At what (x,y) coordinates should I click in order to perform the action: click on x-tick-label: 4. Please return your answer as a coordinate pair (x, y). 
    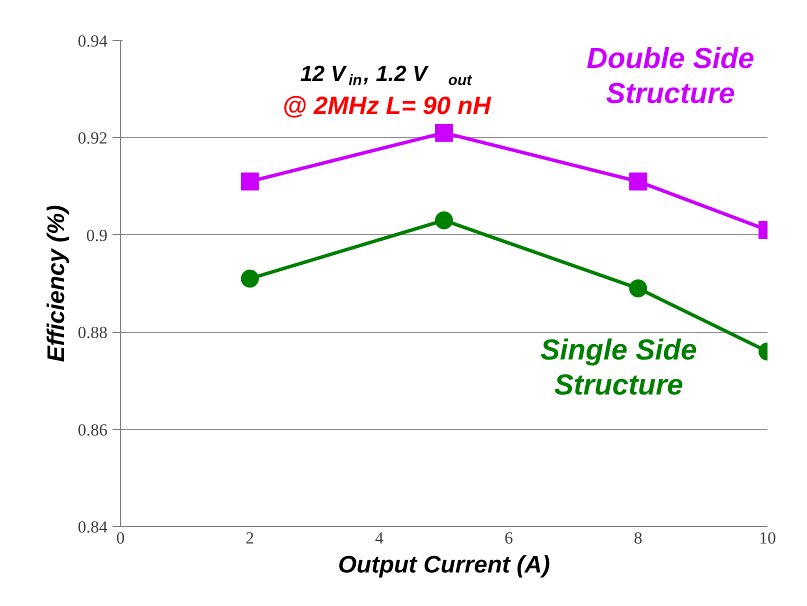
    Looking at the image, I should click on (379, 538).